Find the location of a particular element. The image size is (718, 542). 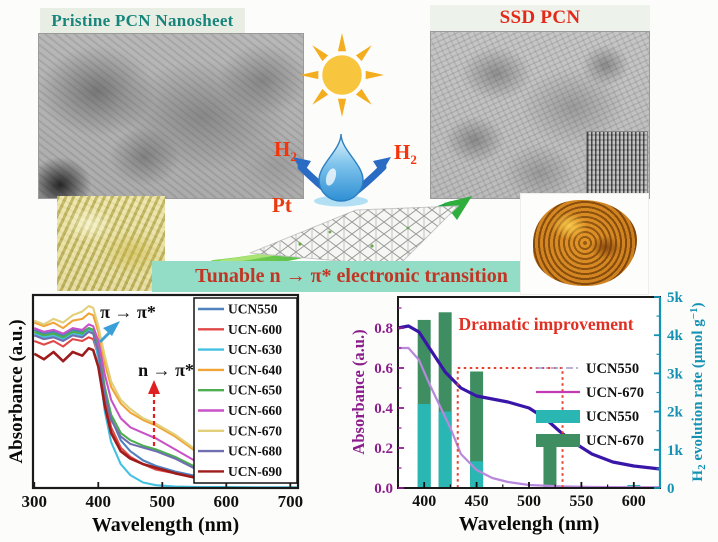

svg-text: H2 evolution rate (μmol g−1) is located at coordinates (698, 391).